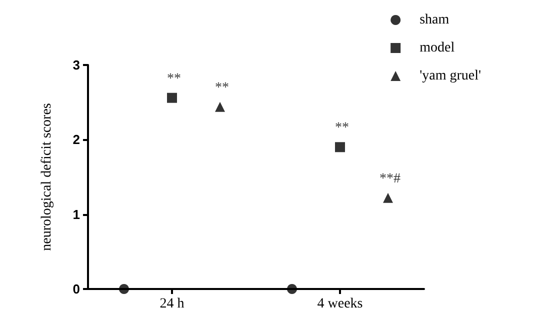 The image size is (548, 326). Describe the element at coordinates (437, 48) in the screenshot. I see `legend-label: model` at that location.